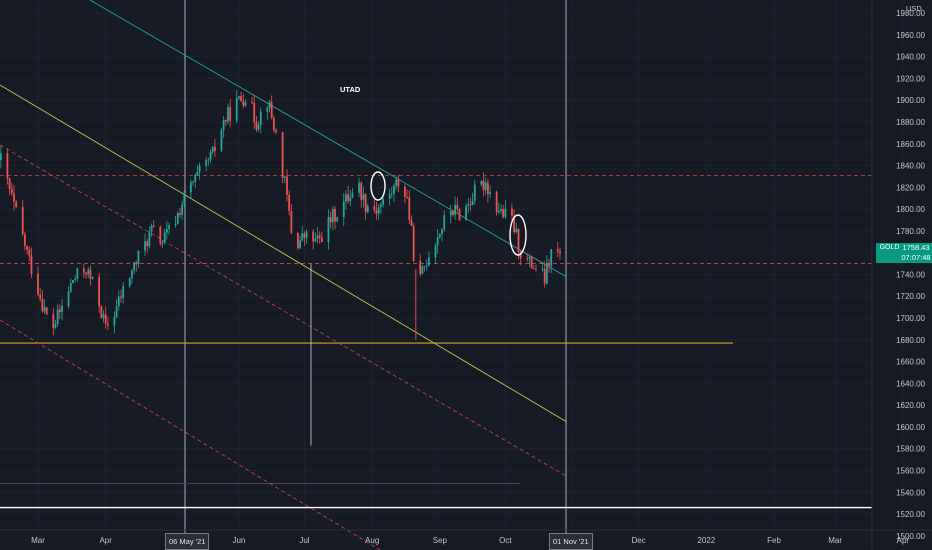 The height and width of the screenshot is (550, 932). What do you see at coordinates (350, 89) in the screenshot?
I see `utad-annotation: UTAD` at bounding box center [350, 89].